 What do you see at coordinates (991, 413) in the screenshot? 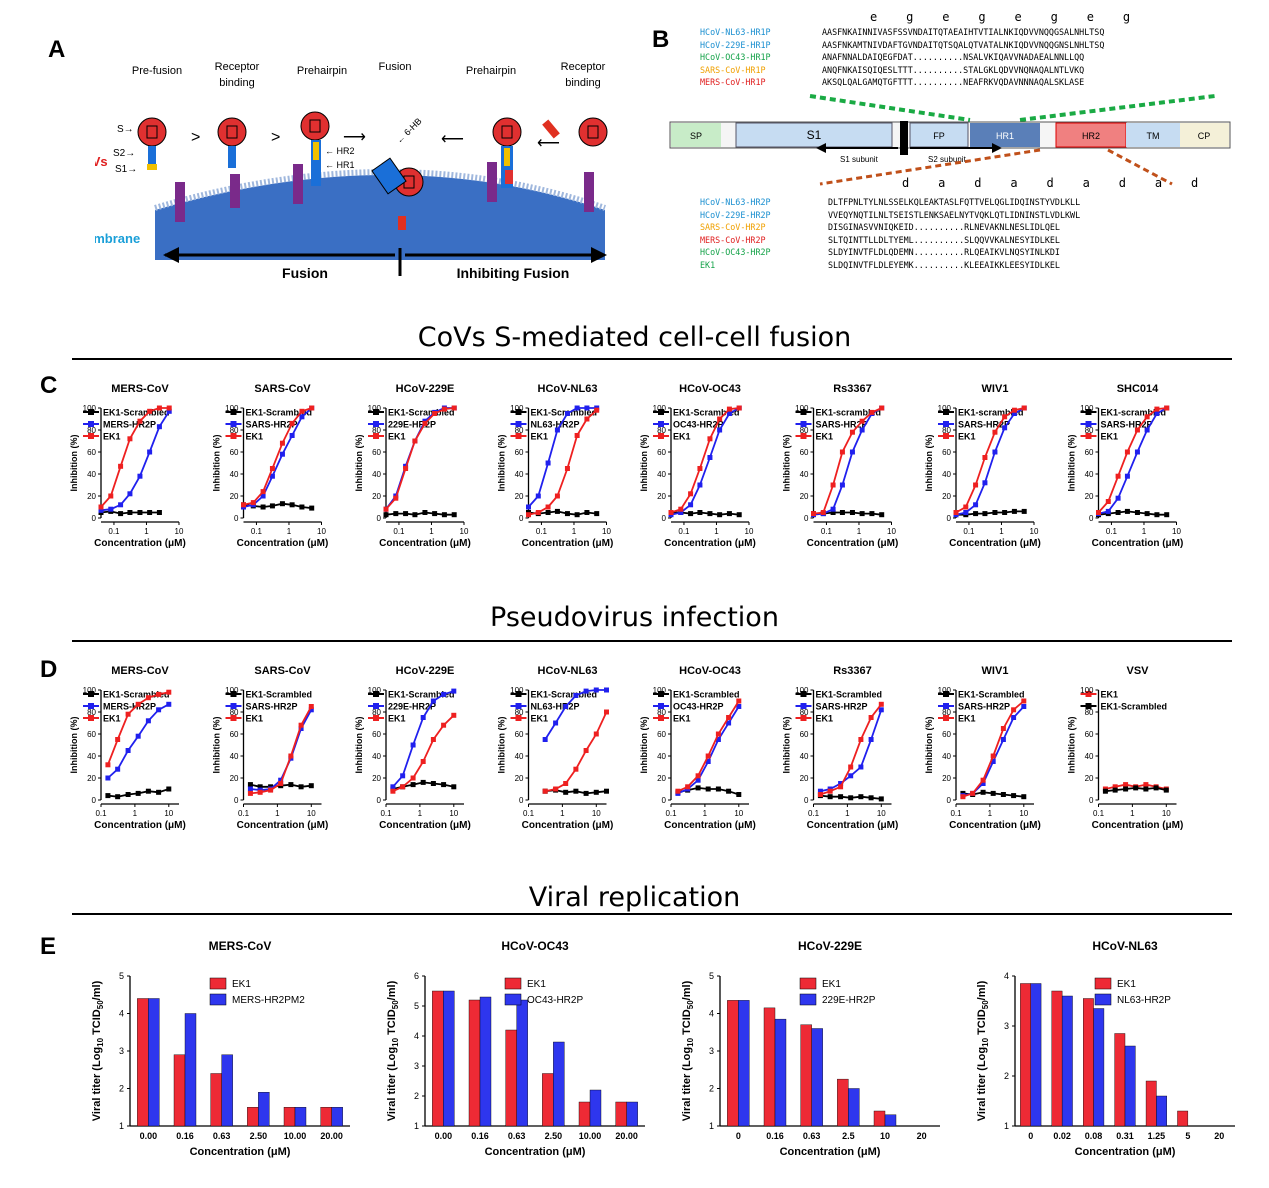
I see `legend-label: EK1-scrambled` at bounding box center [991, 413].